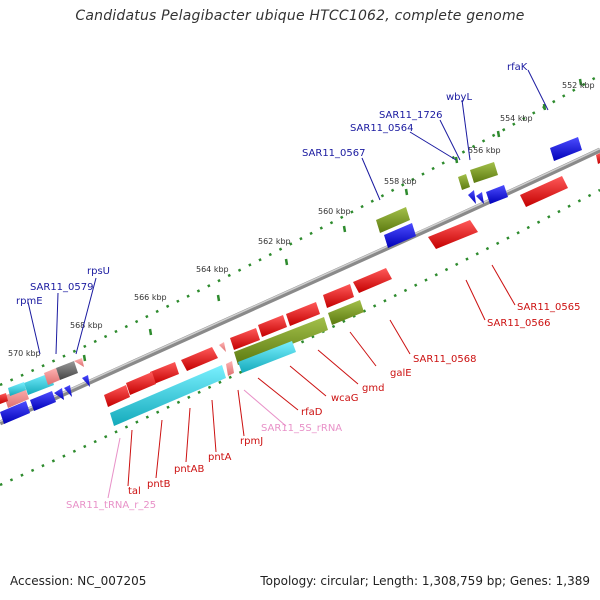  Describe the element at coordinates (312, 412) in the screenshot. I see `label-rfaD: rfaD` at that location.